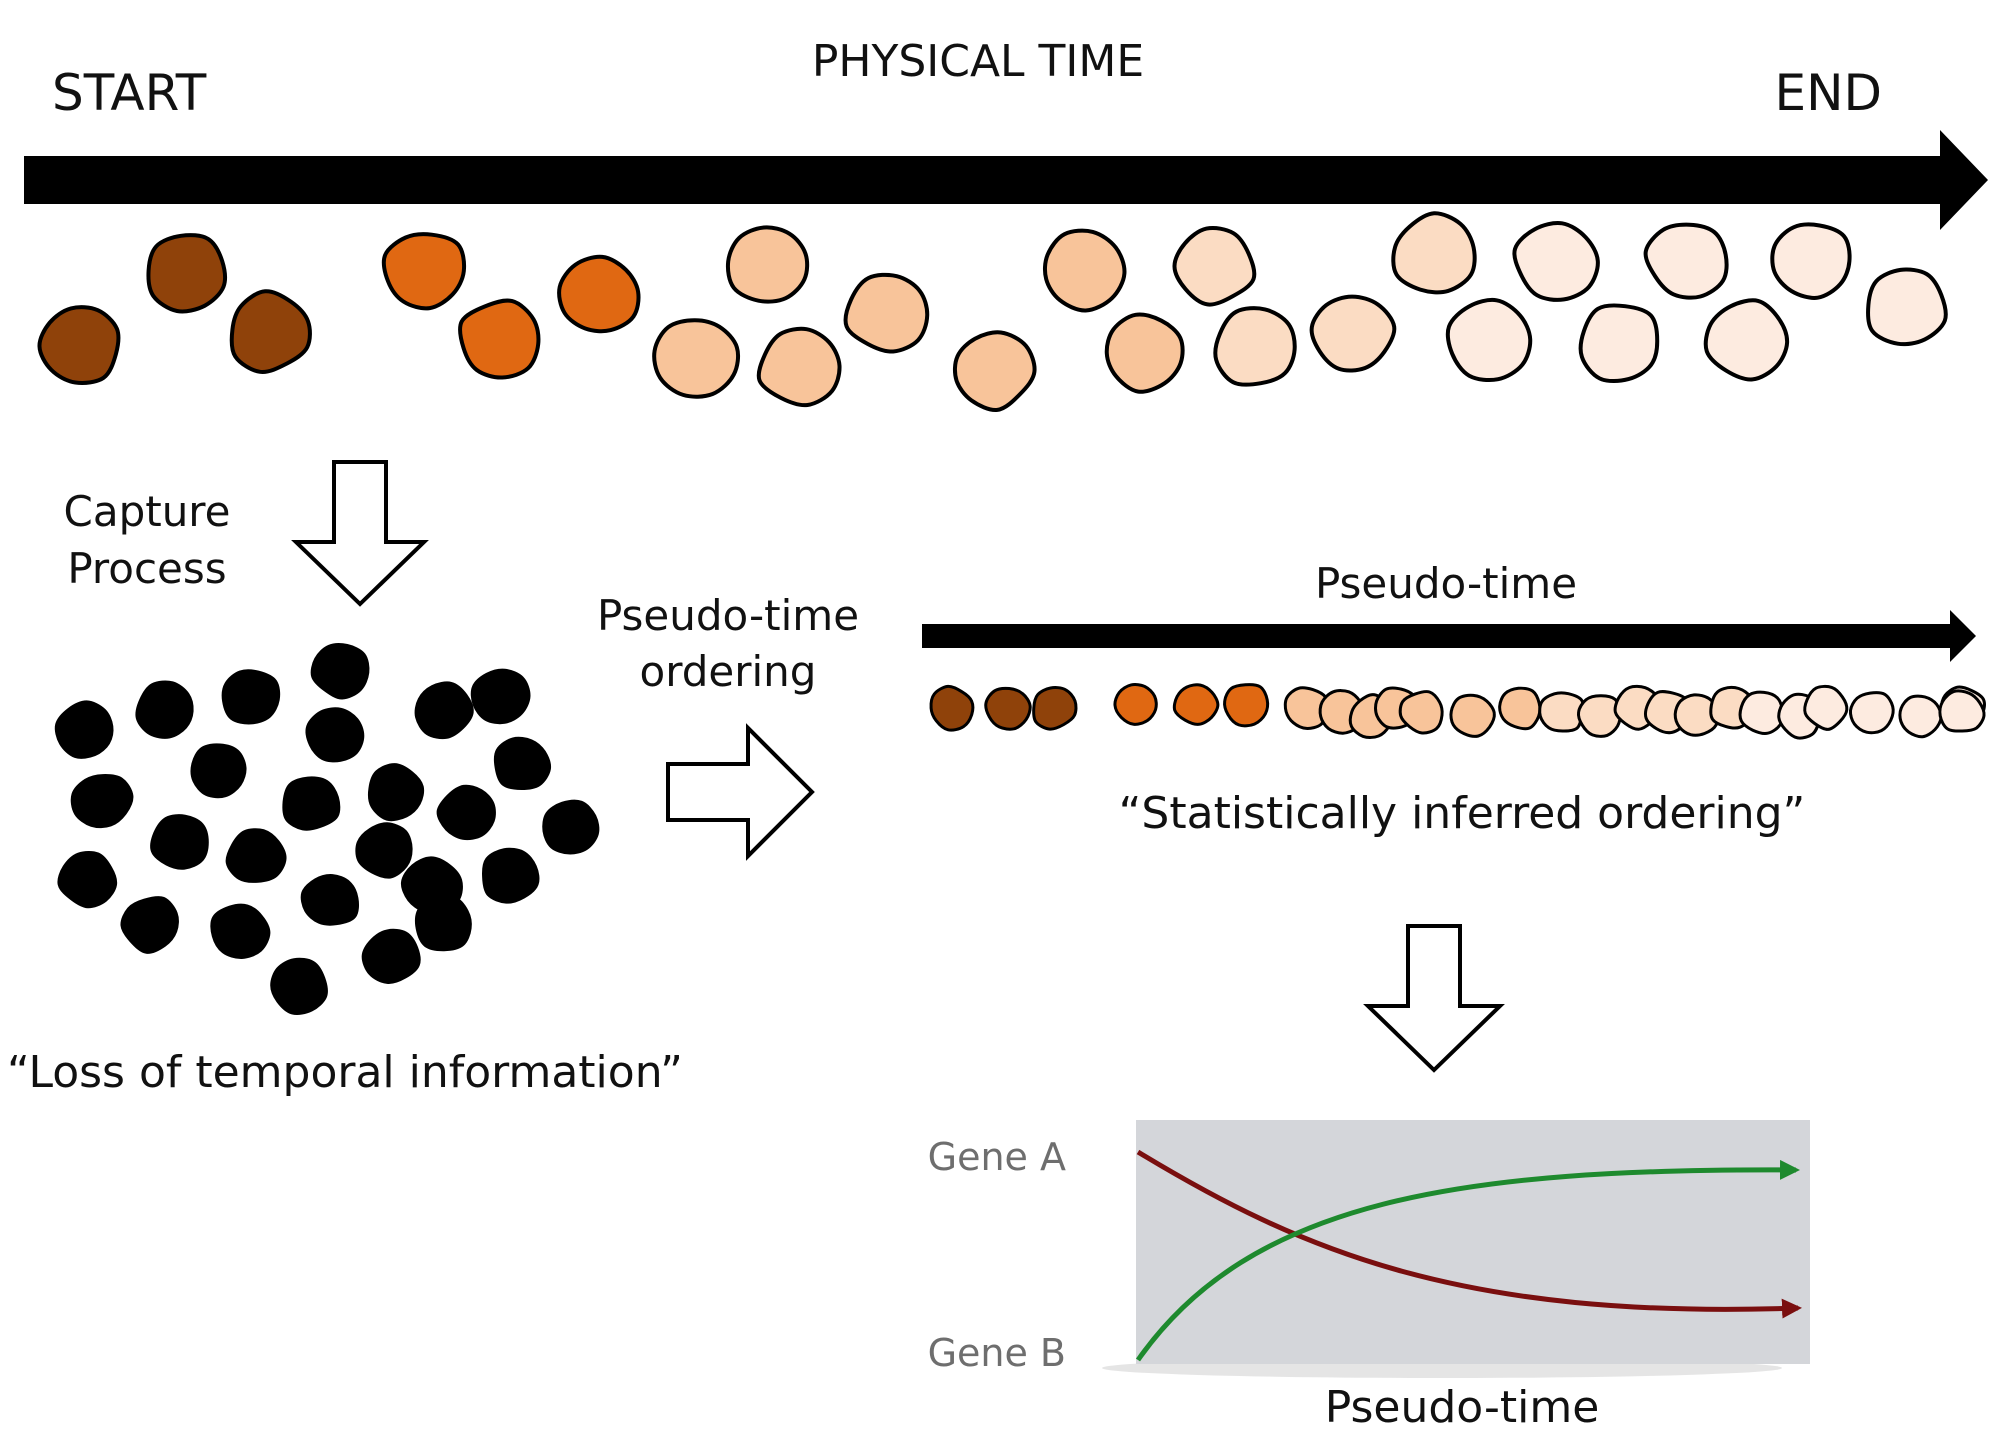 Image resolution: width=2004 pixels, height=1434 pixels. What do you see at coordinates (1434, 998) in the screenshot?
I see `plot-down-arrow-icon` at bounding box center [1434, 998].